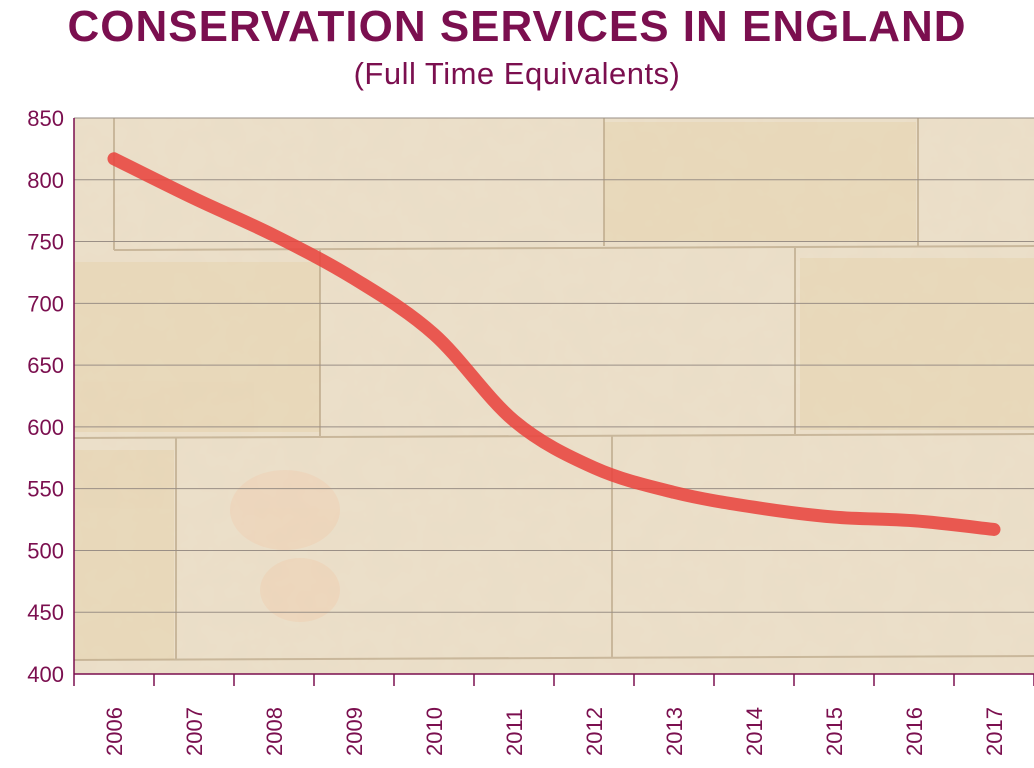 The width and height of the screenshot is (1034, 768). What do you see at coordinates (45, 550) in the screenshot?
I see `y-tick-label-500: 500` at bounding box center [45, 550].